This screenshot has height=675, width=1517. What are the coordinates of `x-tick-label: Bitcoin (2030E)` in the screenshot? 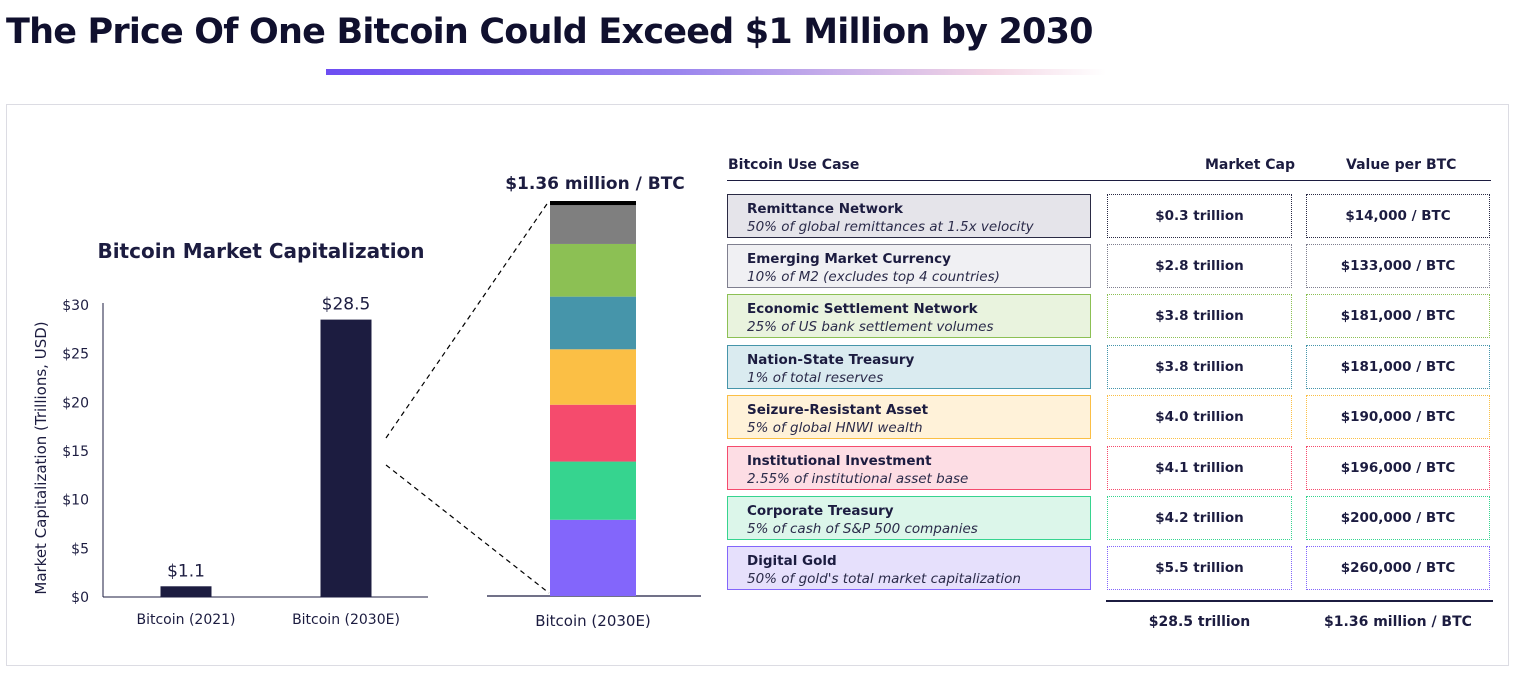 It's located at (346, 620).